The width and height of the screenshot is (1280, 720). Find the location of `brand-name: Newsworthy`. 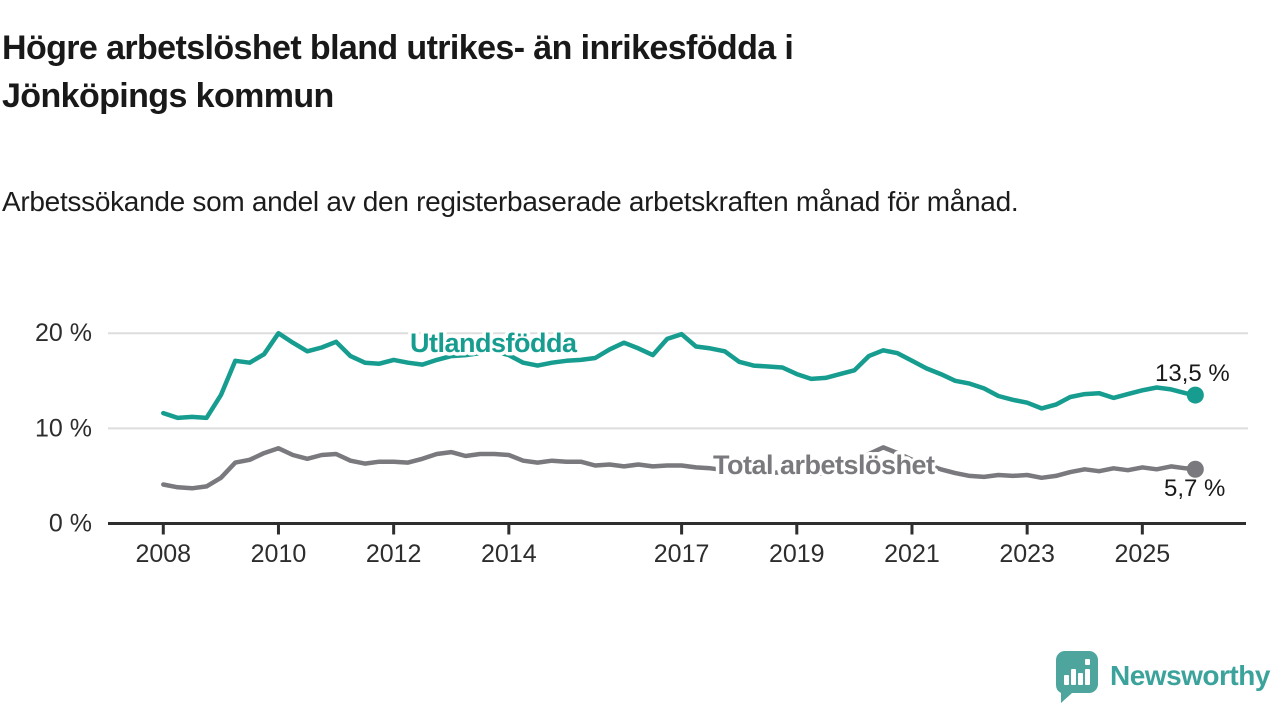

brand-name: Newsworthy is located at coordinates (1190, 675).